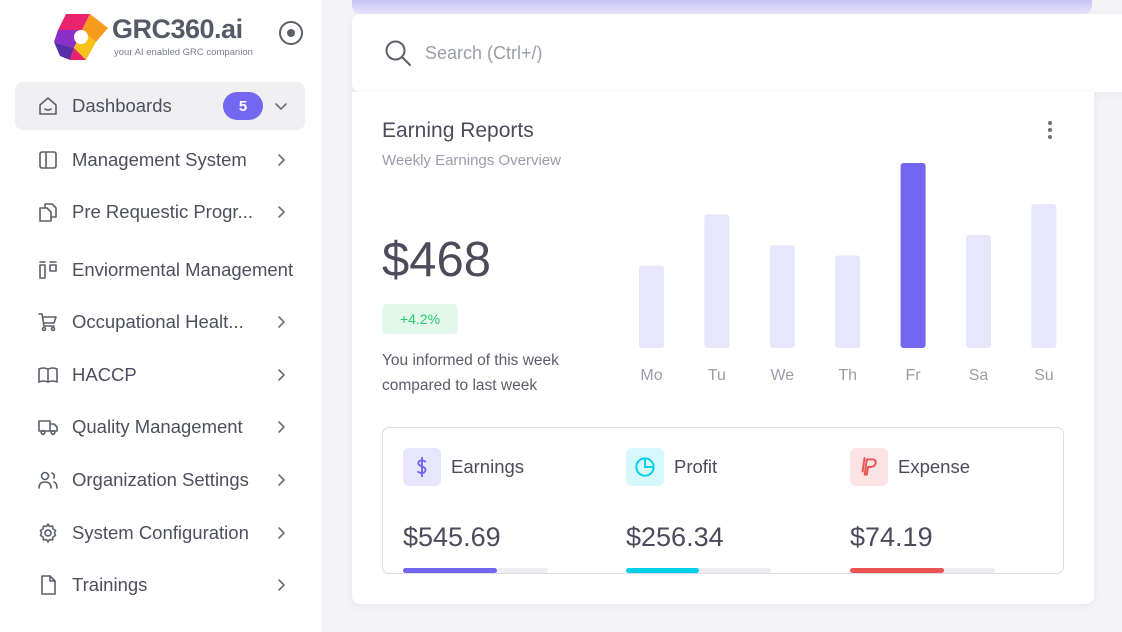 The width and height of the screenshot is (1122, 632). I want to click on stat-value: $545.69, so click(452, 537).